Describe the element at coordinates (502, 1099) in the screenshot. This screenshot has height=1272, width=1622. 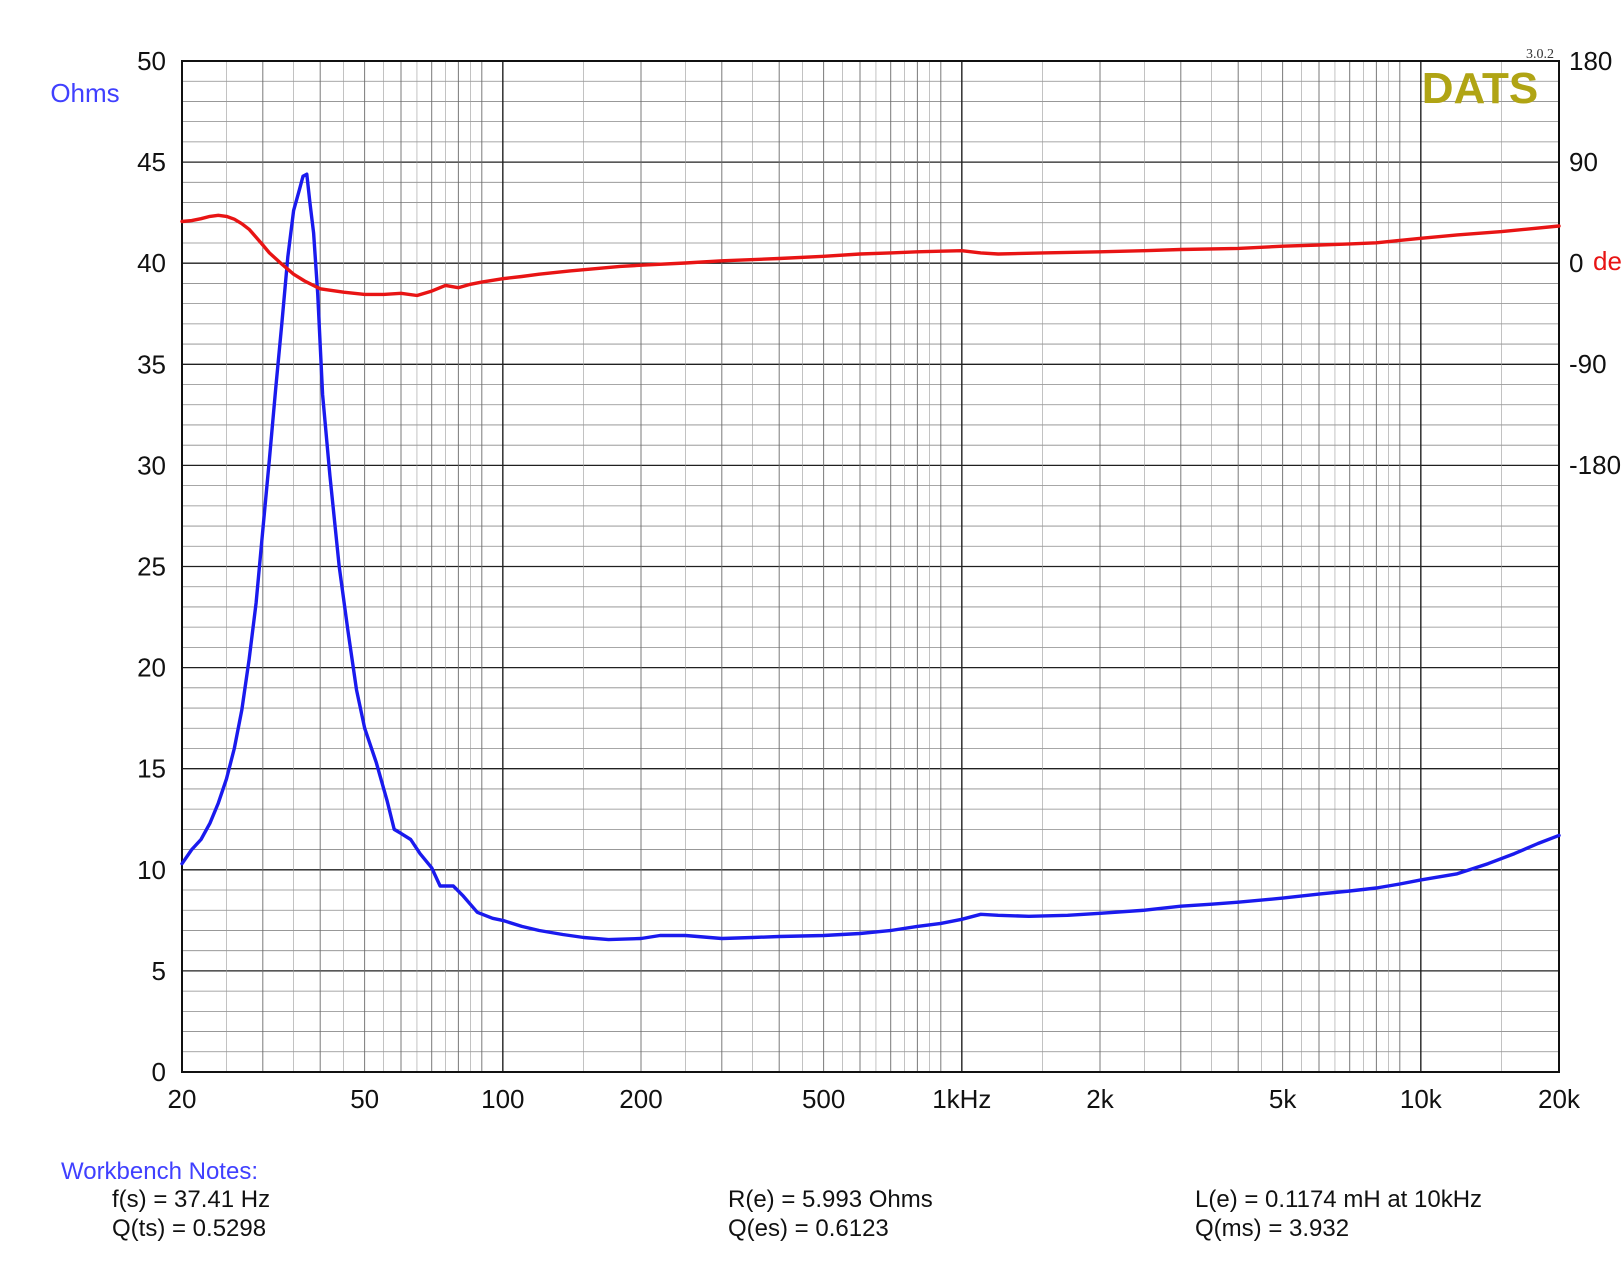
I see `x-tick-label: 100` at that location.